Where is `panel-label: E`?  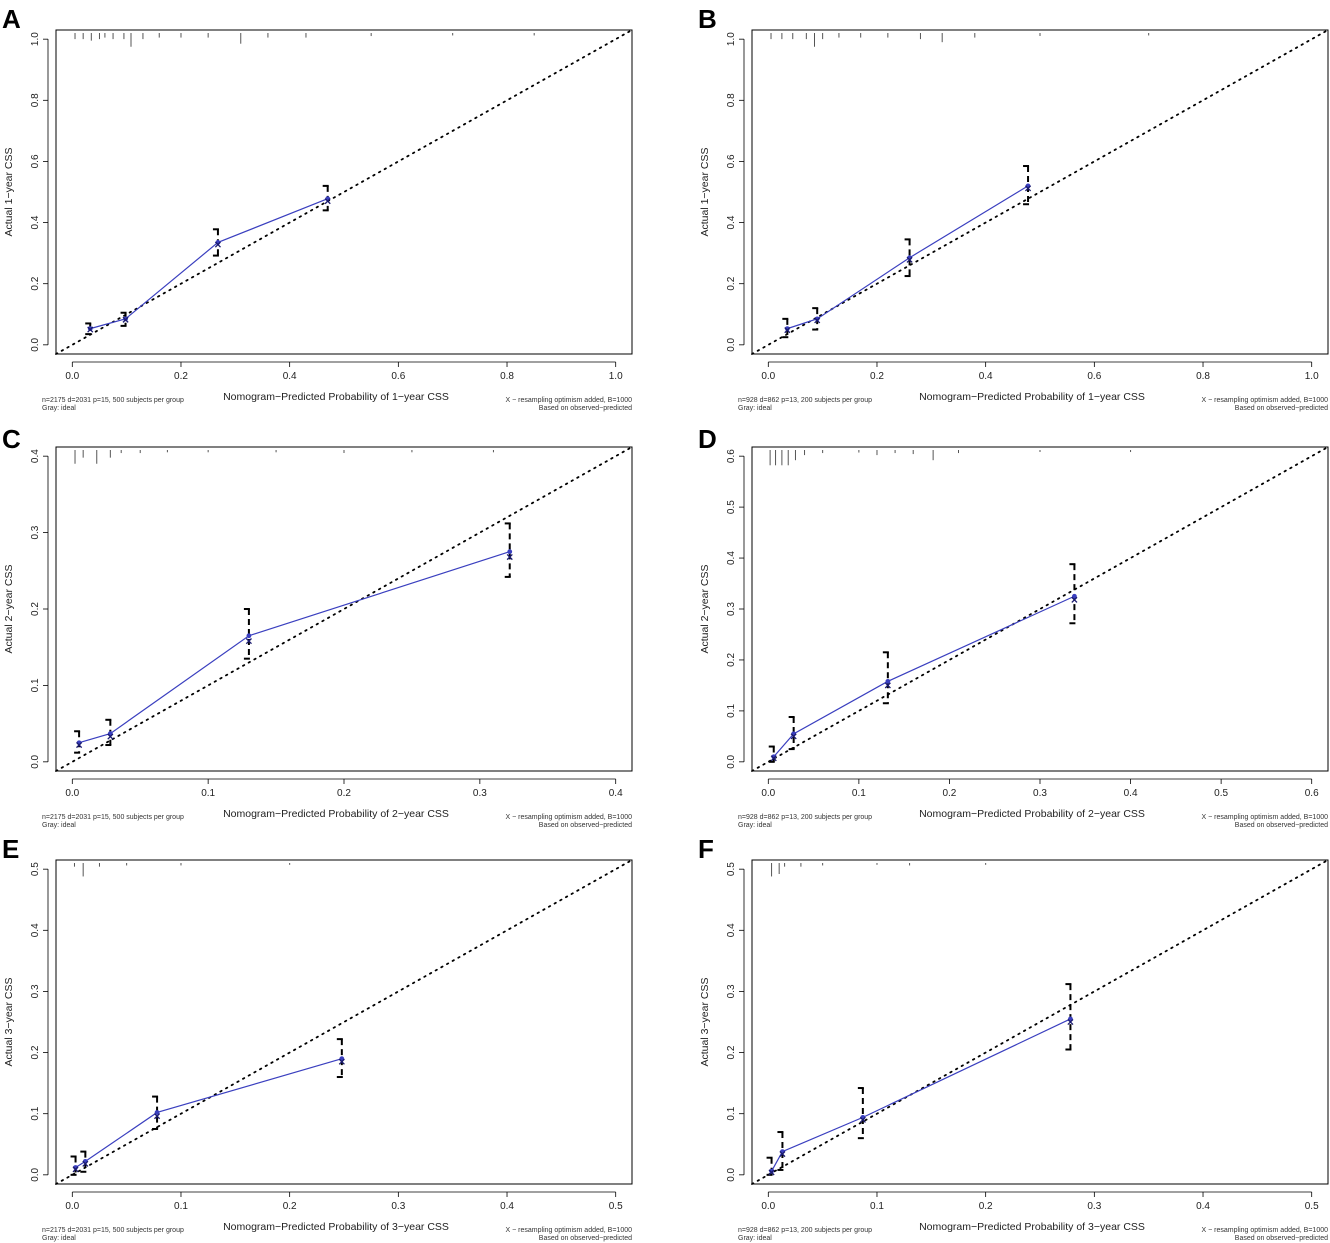
panel-label: E is located at coordinates (10, 849).